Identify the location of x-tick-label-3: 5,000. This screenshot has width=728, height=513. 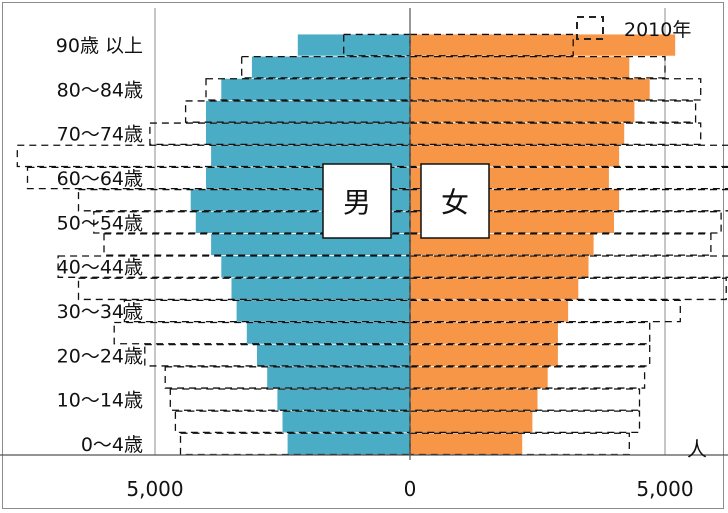
(664, 489).